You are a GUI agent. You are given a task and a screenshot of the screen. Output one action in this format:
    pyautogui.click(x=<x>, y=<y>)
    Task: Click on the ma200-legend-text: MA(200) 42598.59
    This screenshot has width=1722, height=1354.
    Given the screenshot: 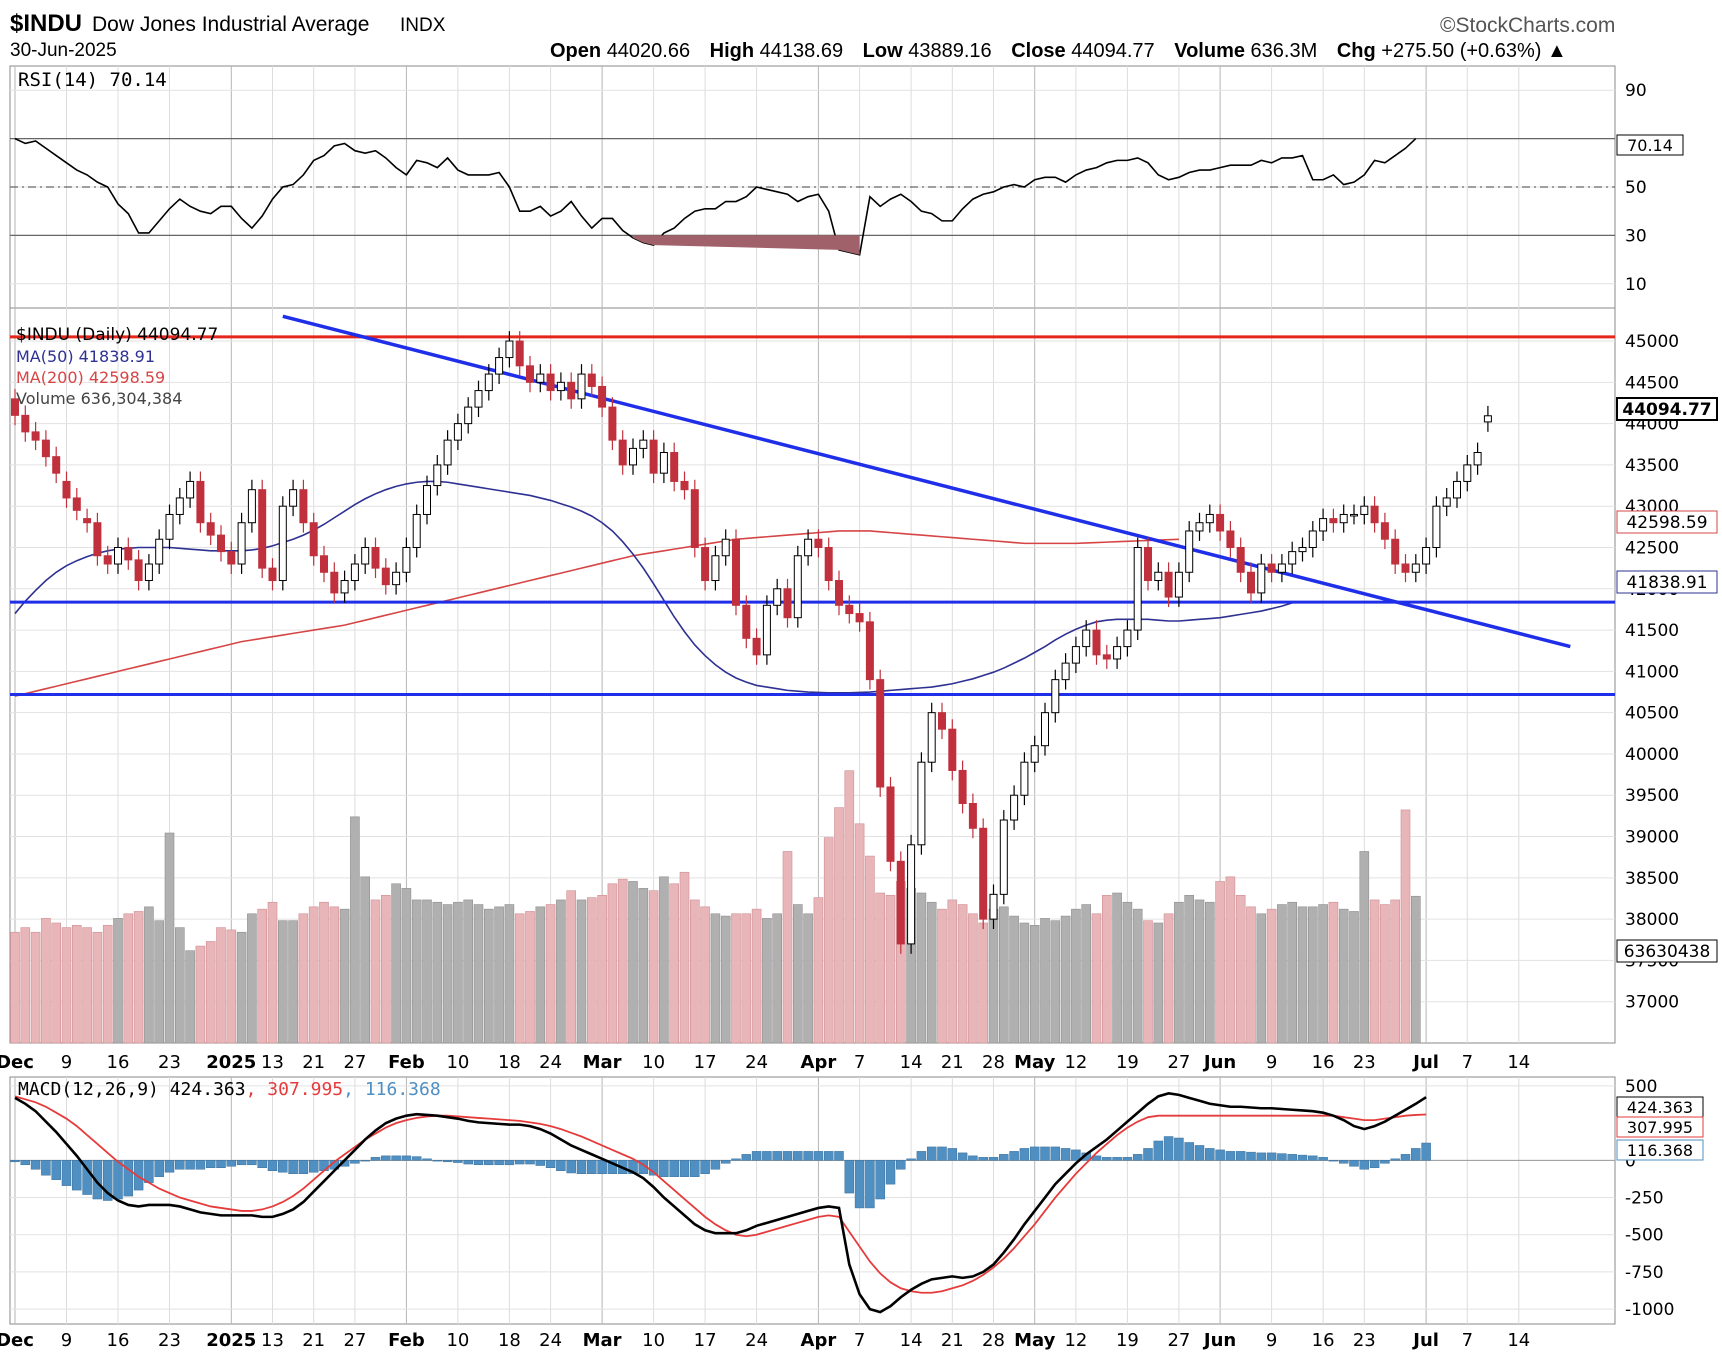 What is the action you would take?
    pyautogui.click(x=90, y=377)
    